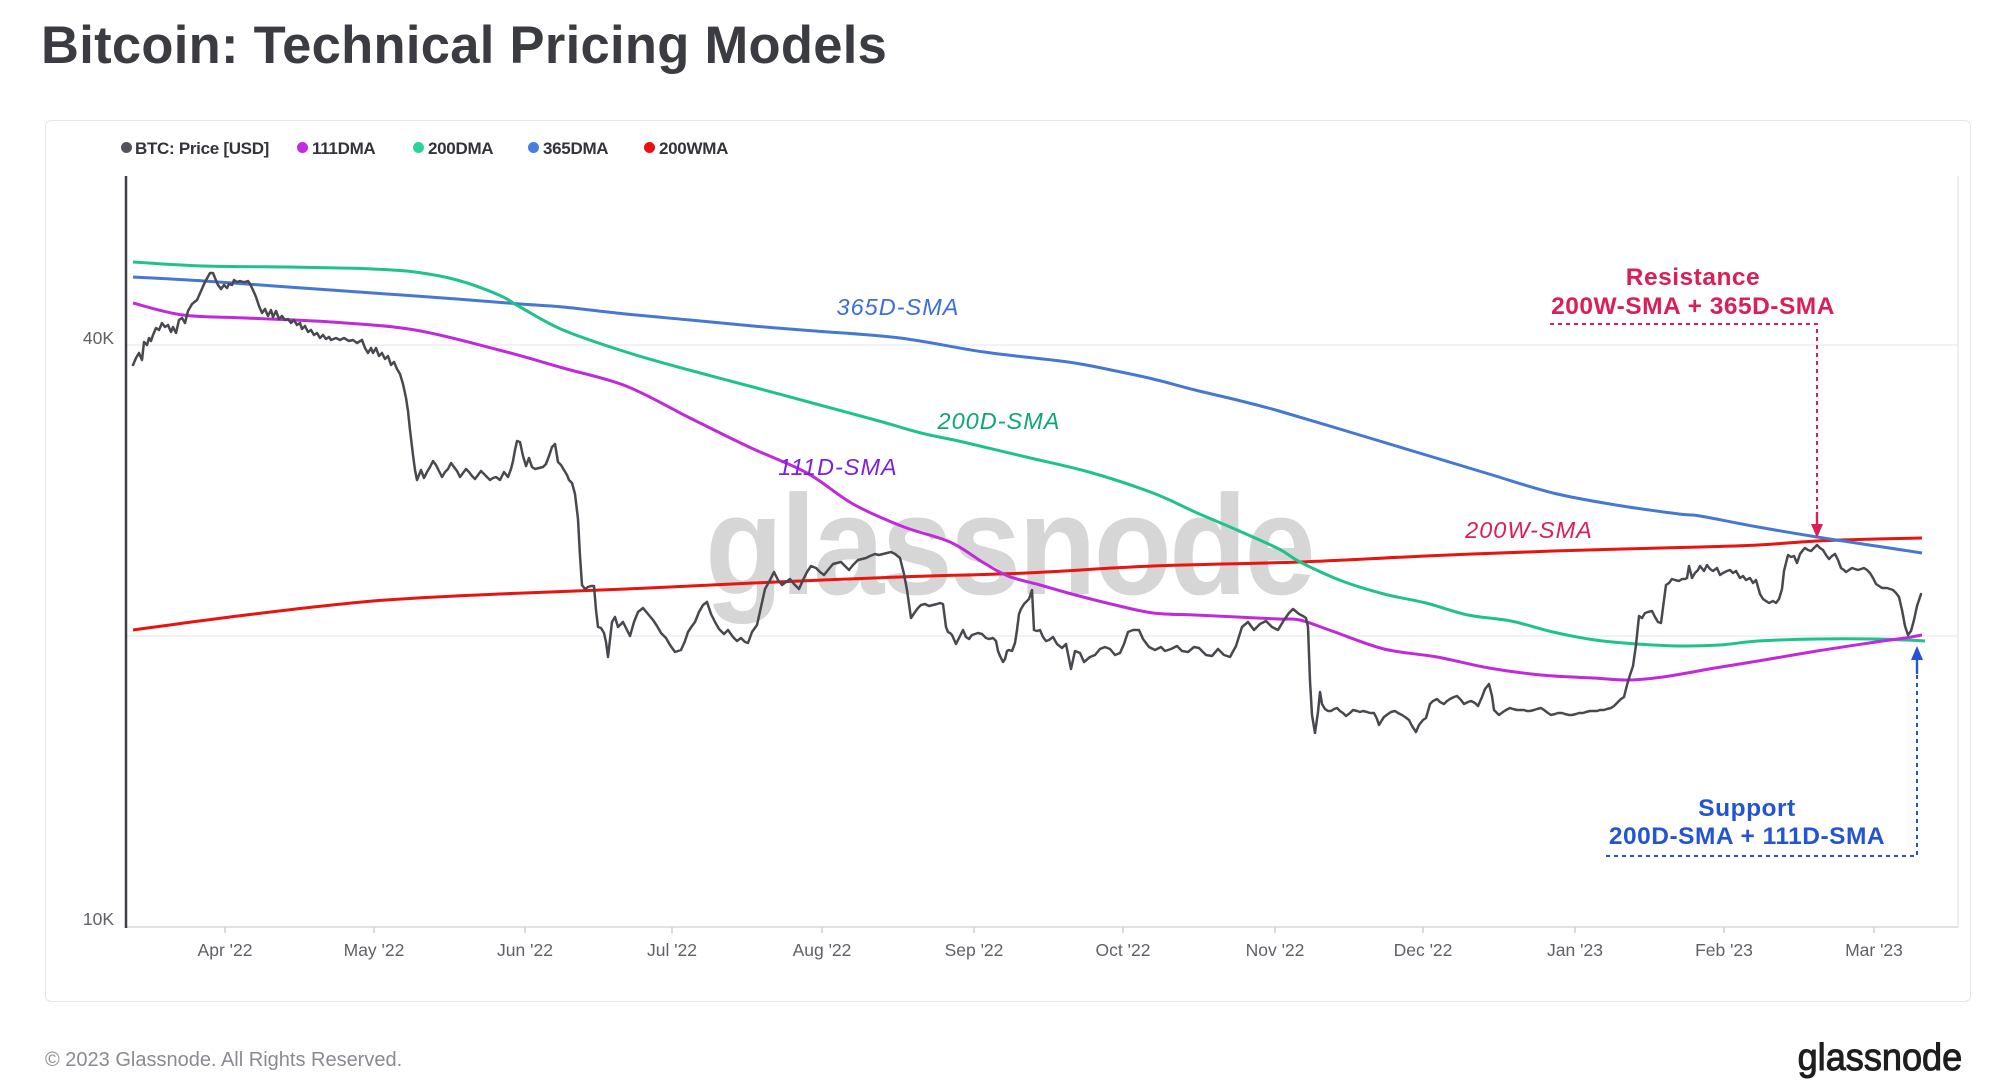 This screenshot has width=2000, height=1092. I want to click on svg-text: 200W-SMA, so click(1528, 530).